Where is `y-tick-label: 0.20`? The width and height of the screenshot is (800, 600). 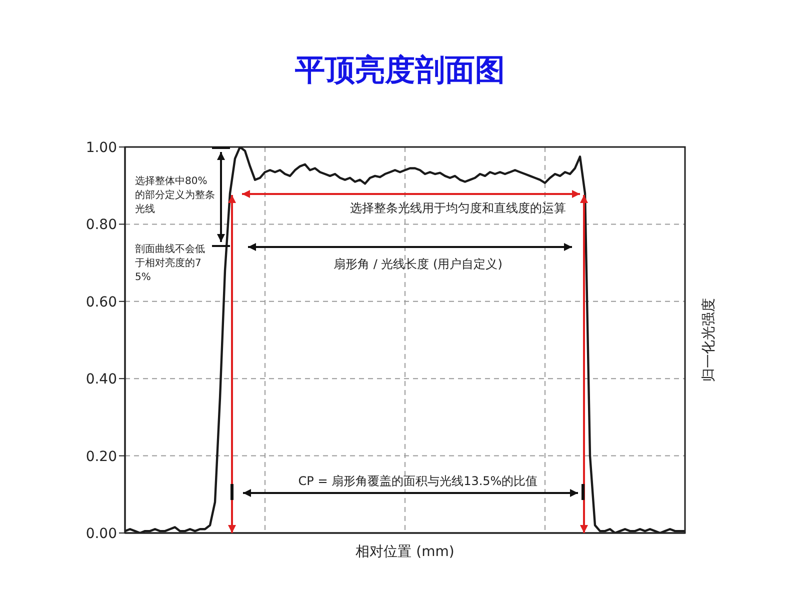
y-tick-label: 0.20 is located at coordinates (101, 456).